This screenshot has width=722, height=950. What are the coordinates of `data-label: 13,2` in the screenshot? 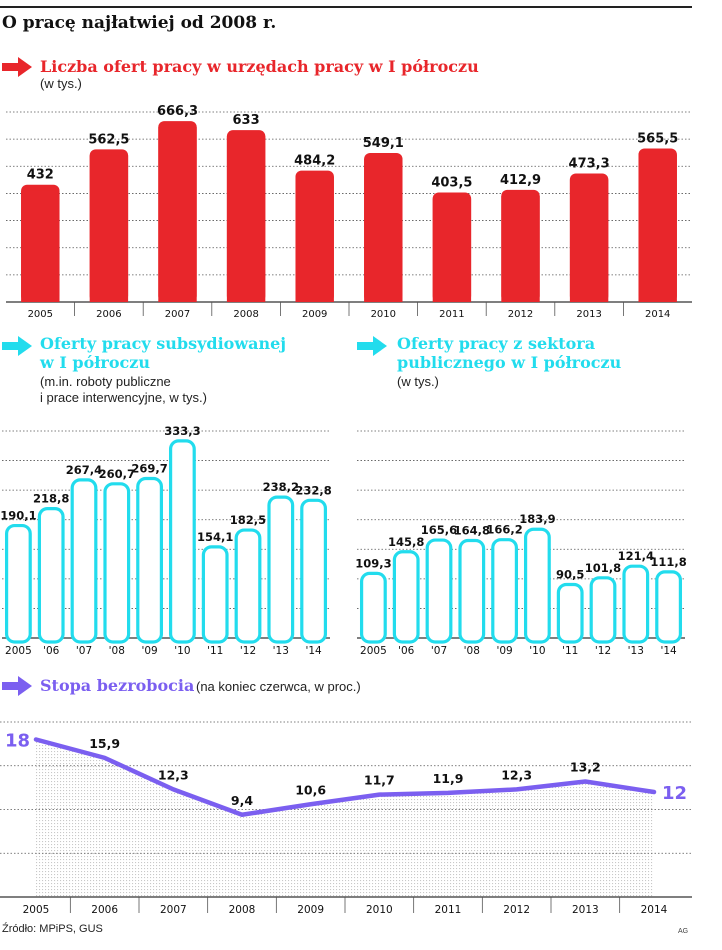 It's located at (585, 767).